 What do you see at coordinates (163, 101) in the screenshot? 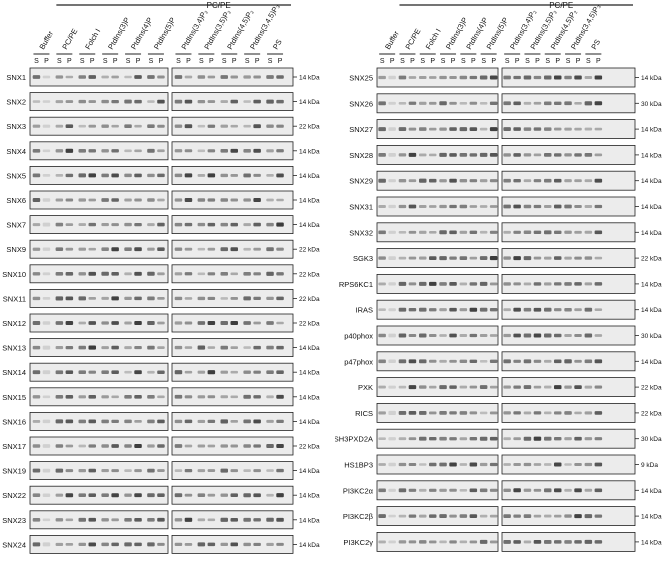
I see `blot-row: SNX2 14 kDa` at bounding box center [163, 101].